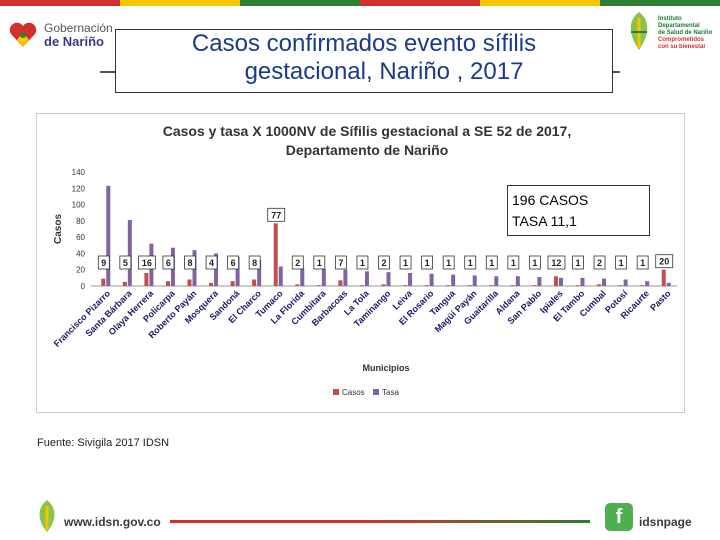 The height and width of the screenshot is (540, 720). What do you see at coordinates (639, 31) in the screenshot?
I see `leaf-logo-icon` at bounding box center [639, 31].